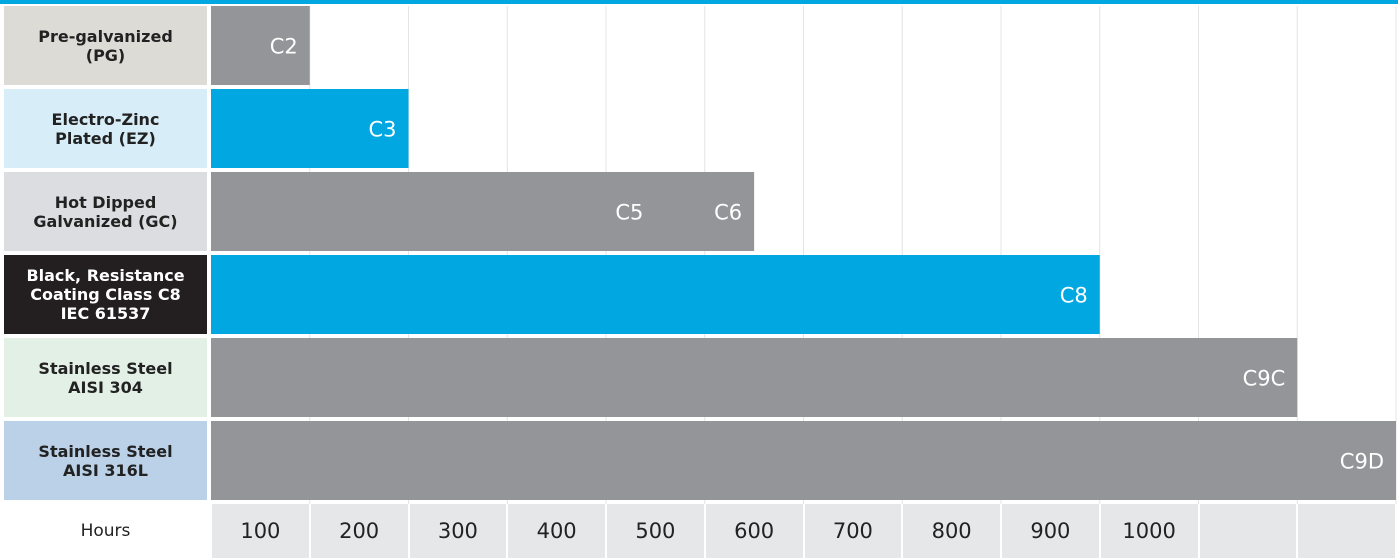  Describe the element at coordinates (105, 128) in the screenshot. I see `category-label: Electro-Zinc Plated (EZ)` at that location.